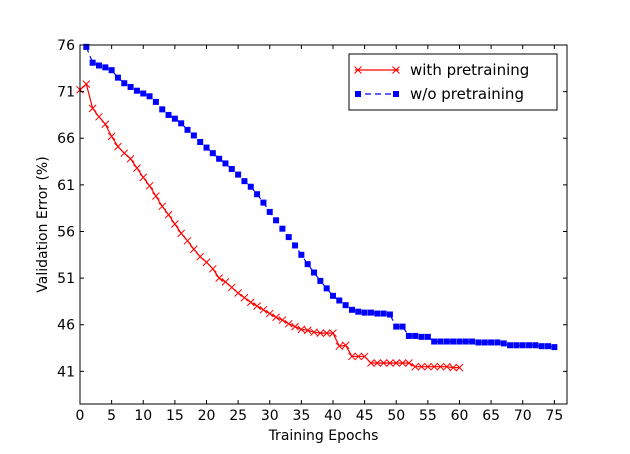 This screenshot has width=630, height=454. Describe the element at coordinates (523, 416) in the screenshot. I see `x-tick-label: 70` at that location.